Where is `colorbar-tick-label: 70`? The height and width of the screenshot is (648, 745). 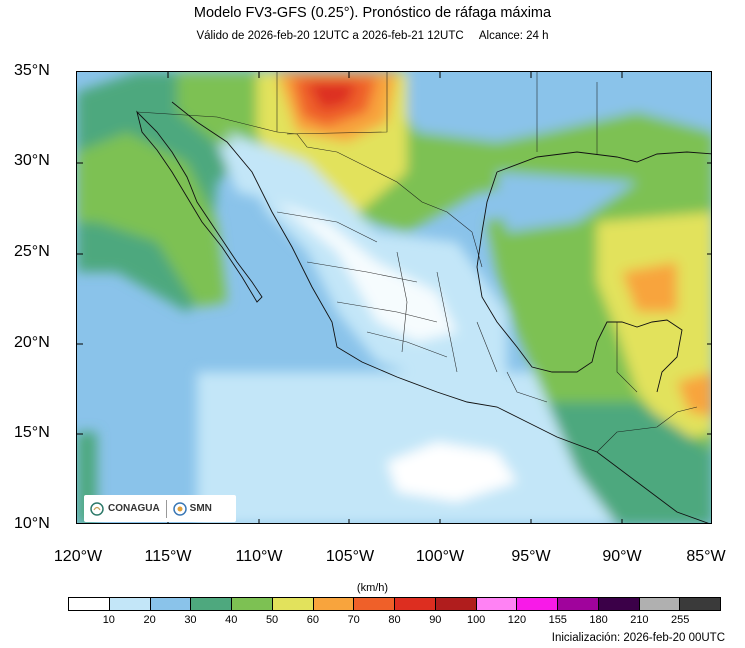 colorbar-tick-label: 70 is located at coordinates (353, 620).